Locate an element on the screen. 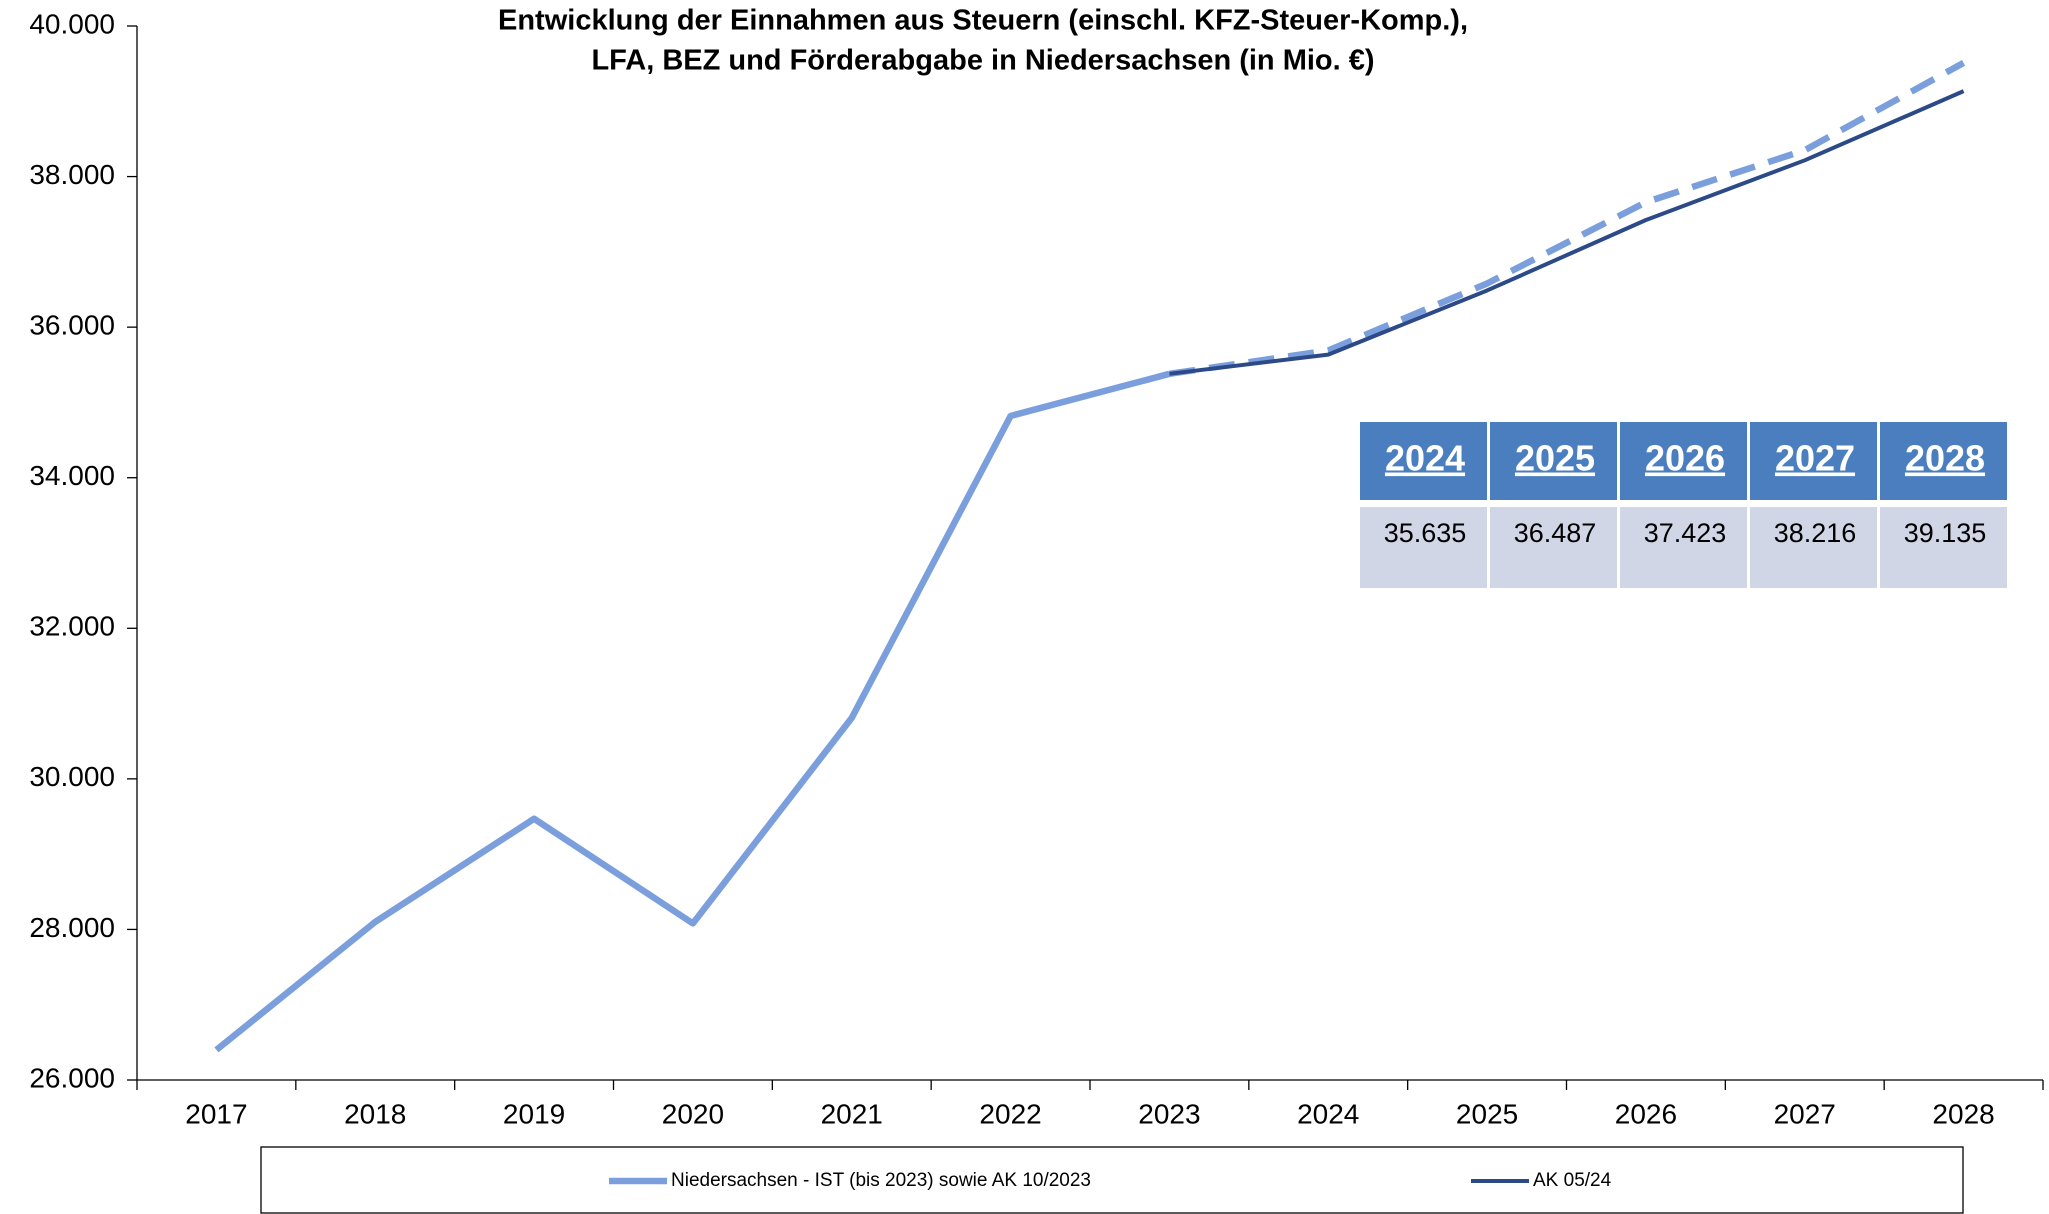 Image resolution: width=2049 pixels, height=1214 pixels. x-tick-label: 2020 is located at coordinates (693, 1113).